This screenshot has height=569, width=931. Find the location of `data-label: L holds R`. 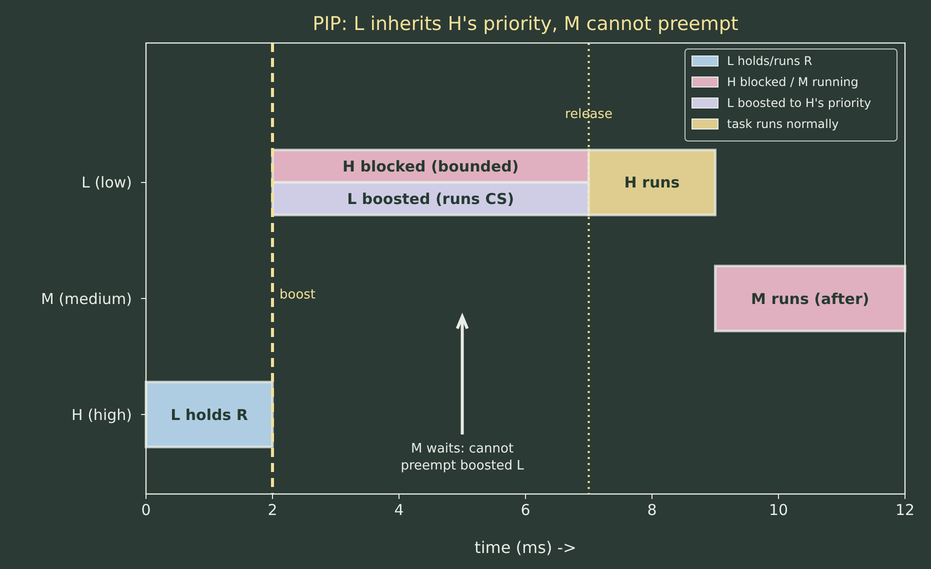

data-label: L holds R is located at coordinates (209, 415).